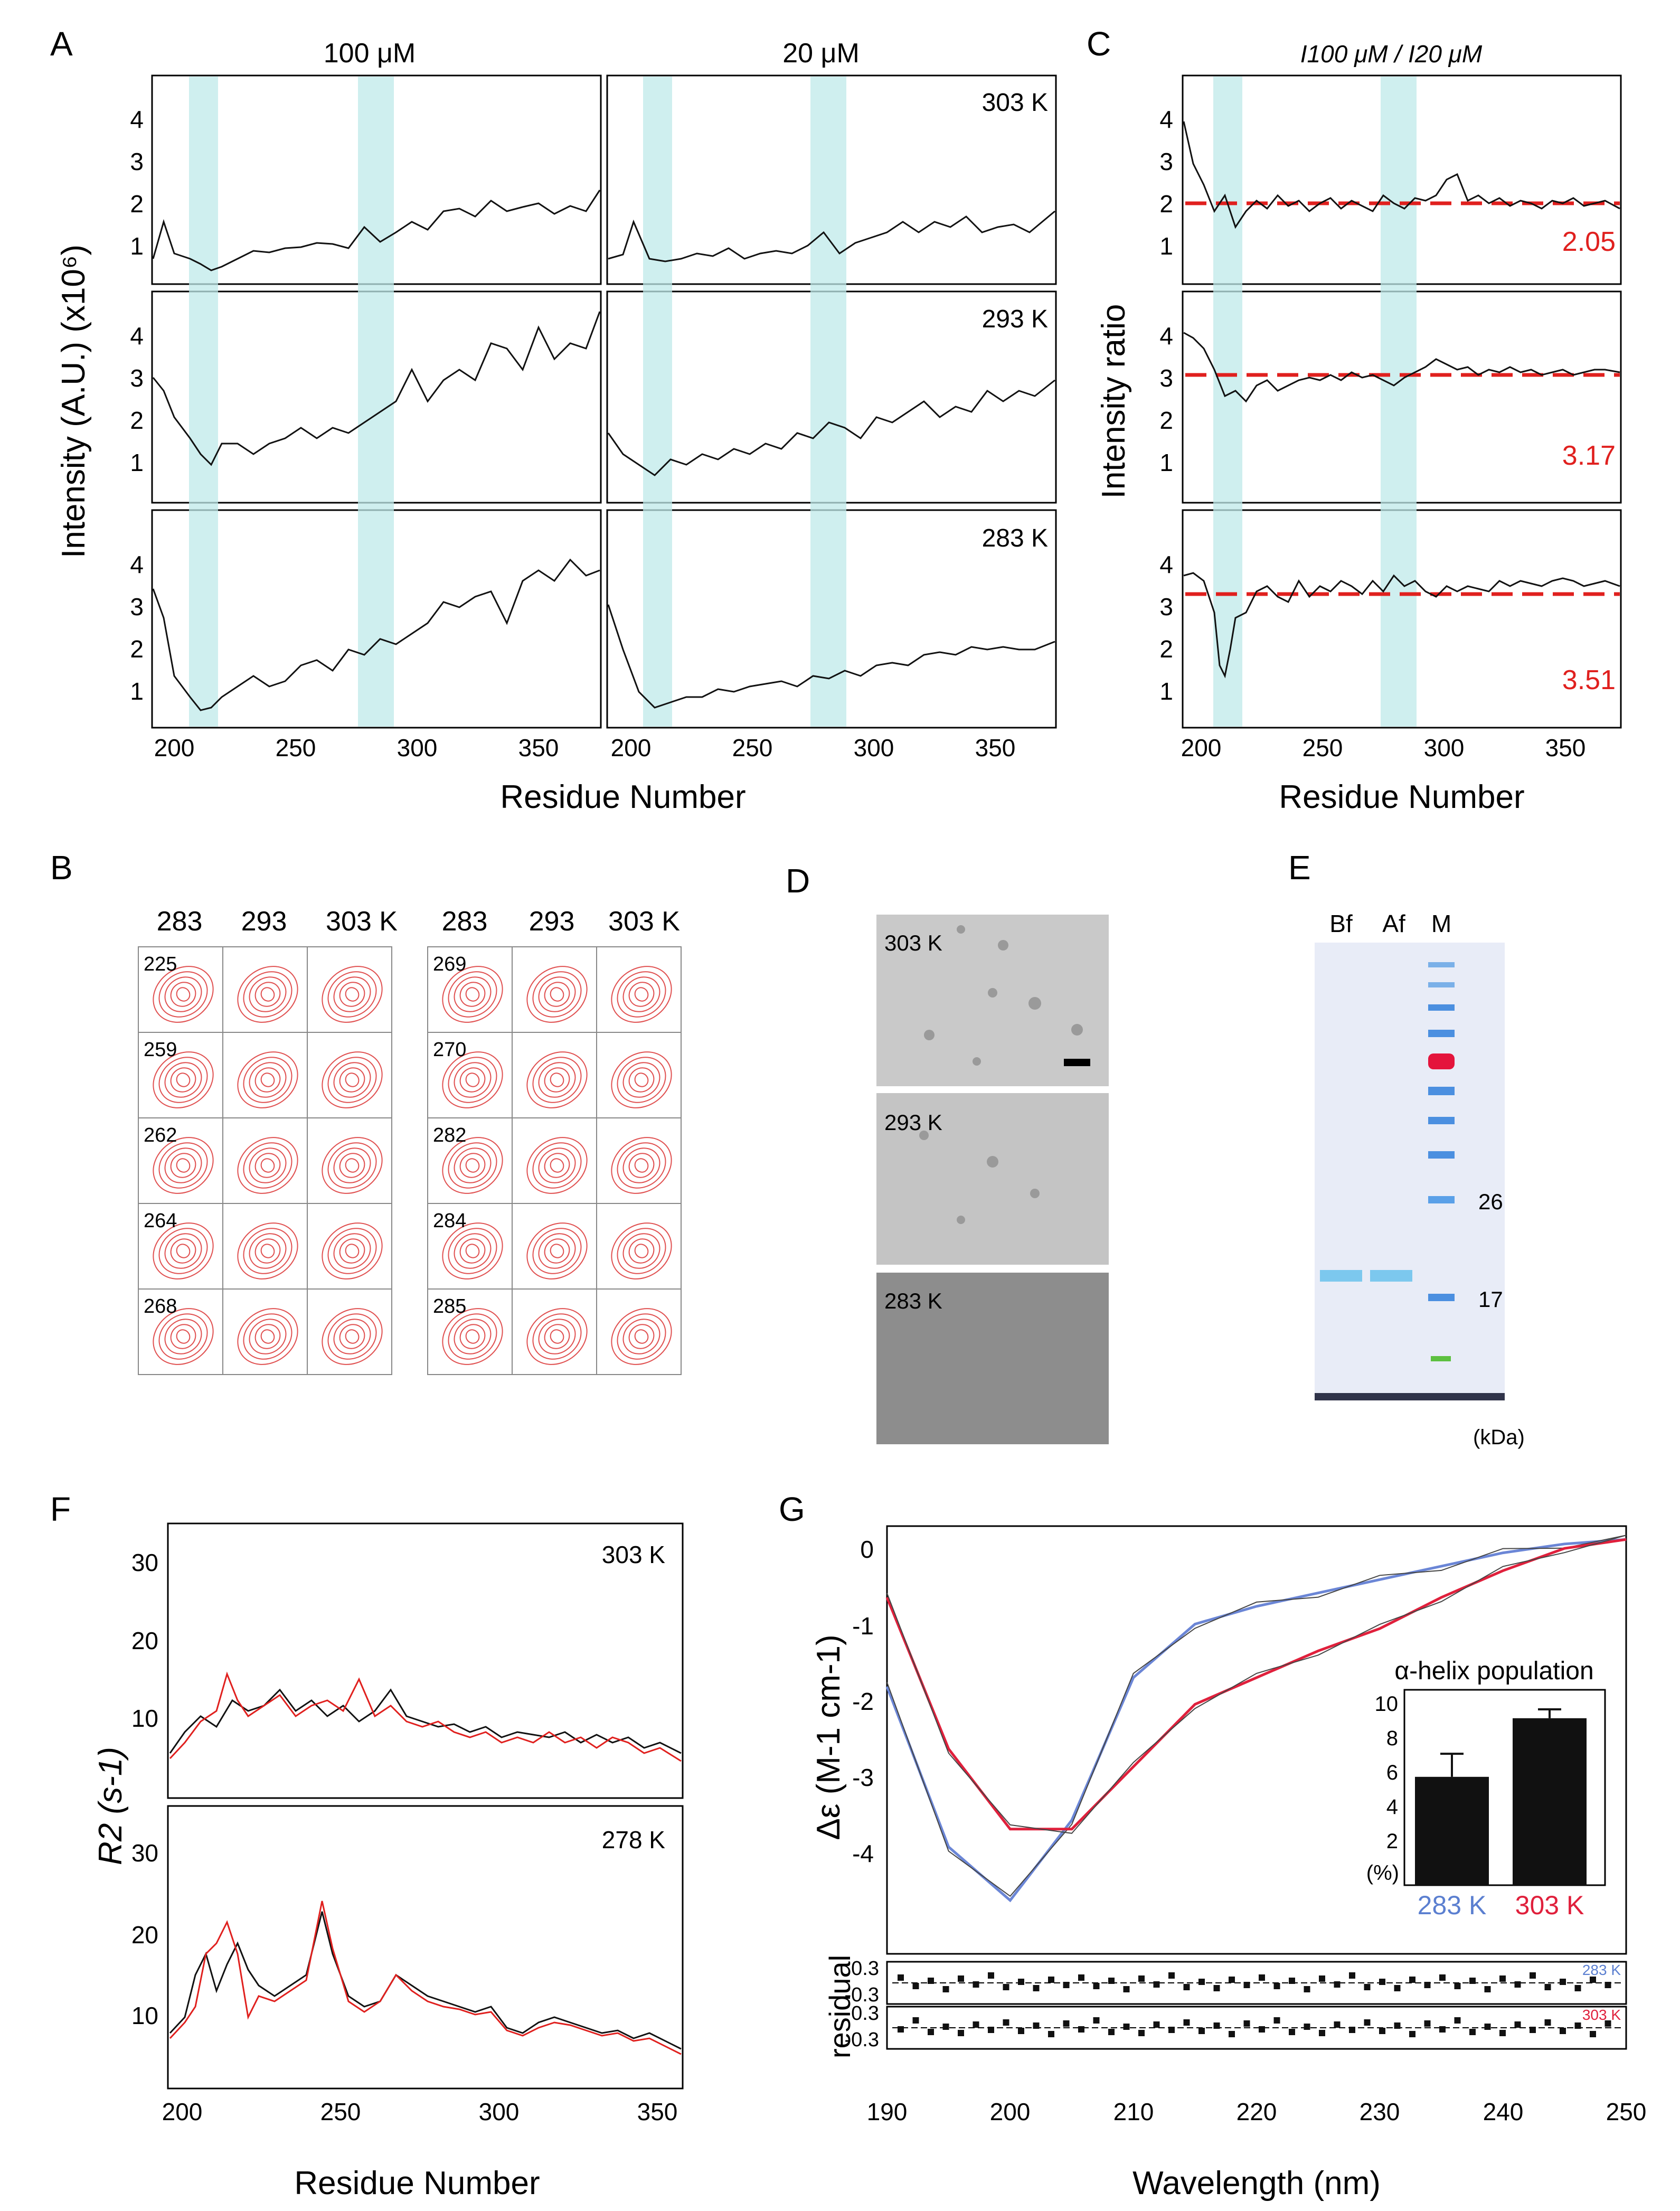  Describe the element at coordinates (1490, 1201) in the screenshot. I see `marker-26: 26` at that location.